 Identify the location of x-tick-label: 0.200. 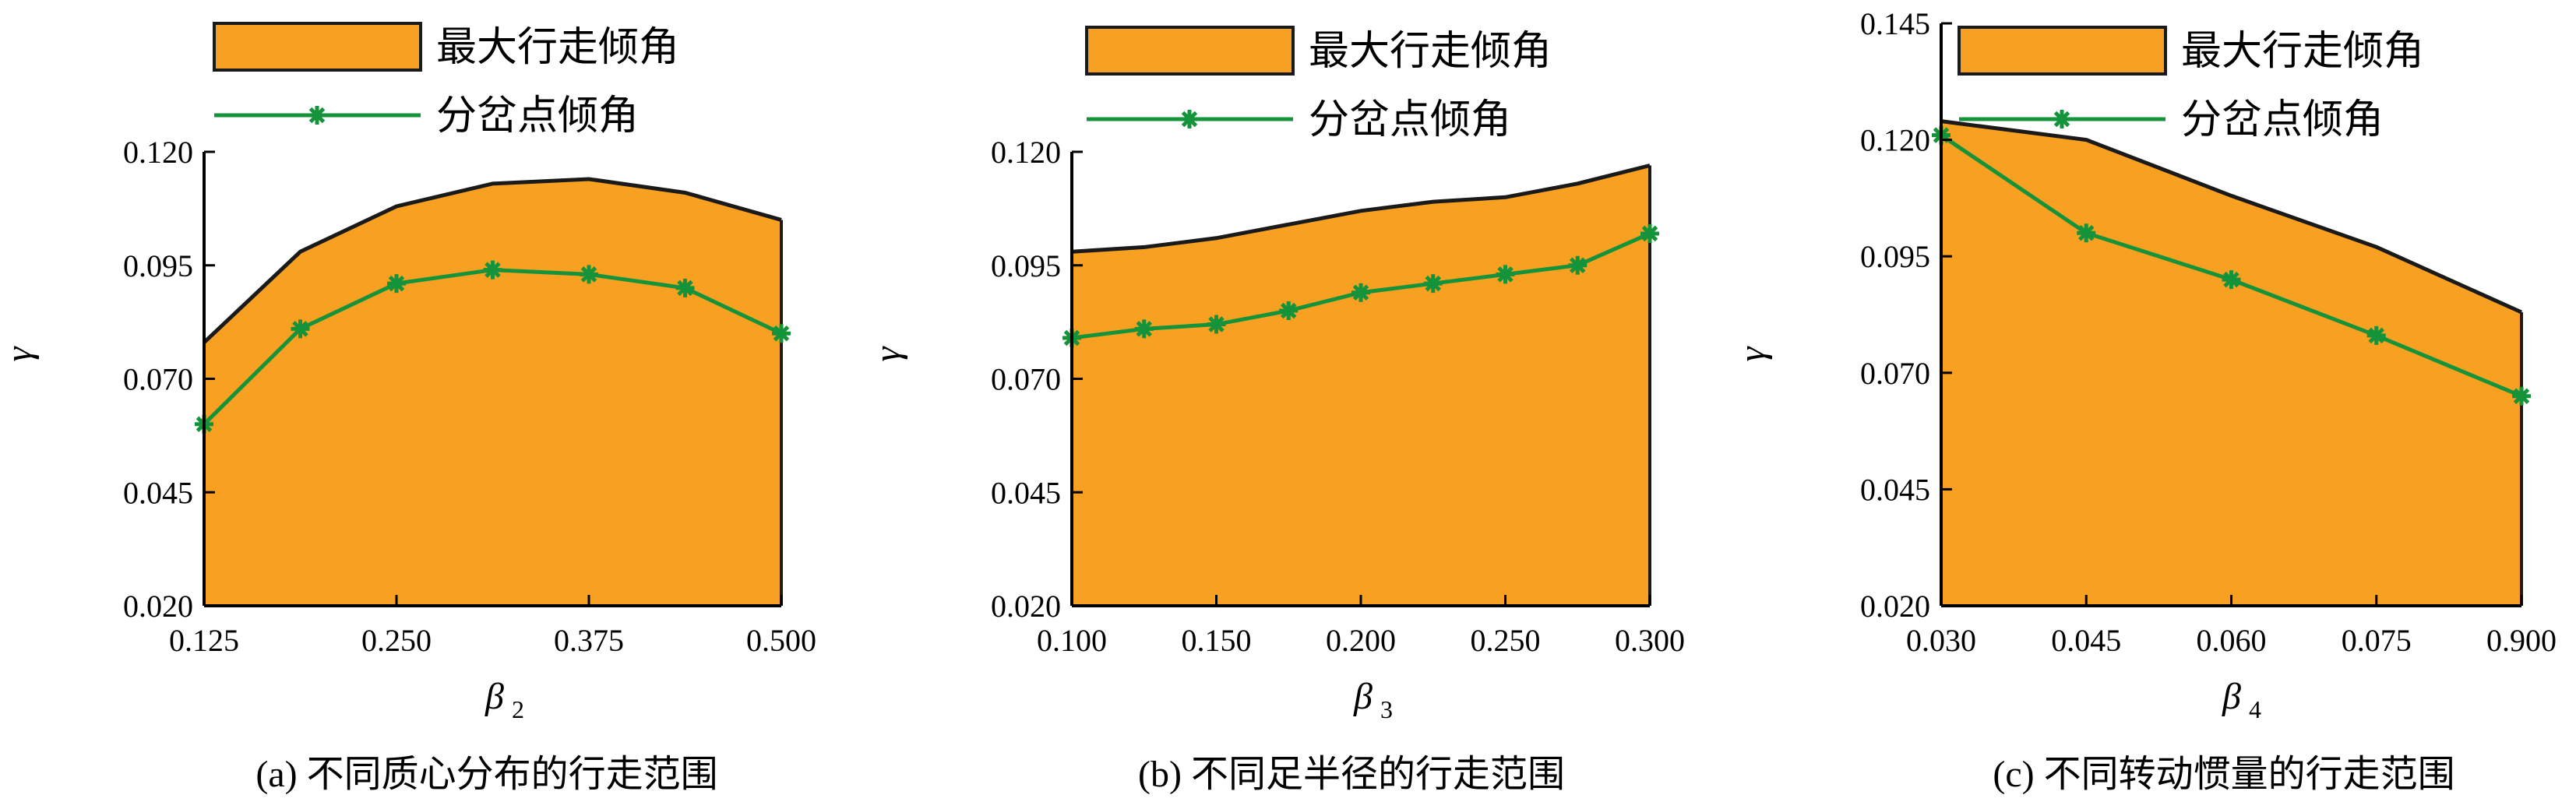
(1361, 640).